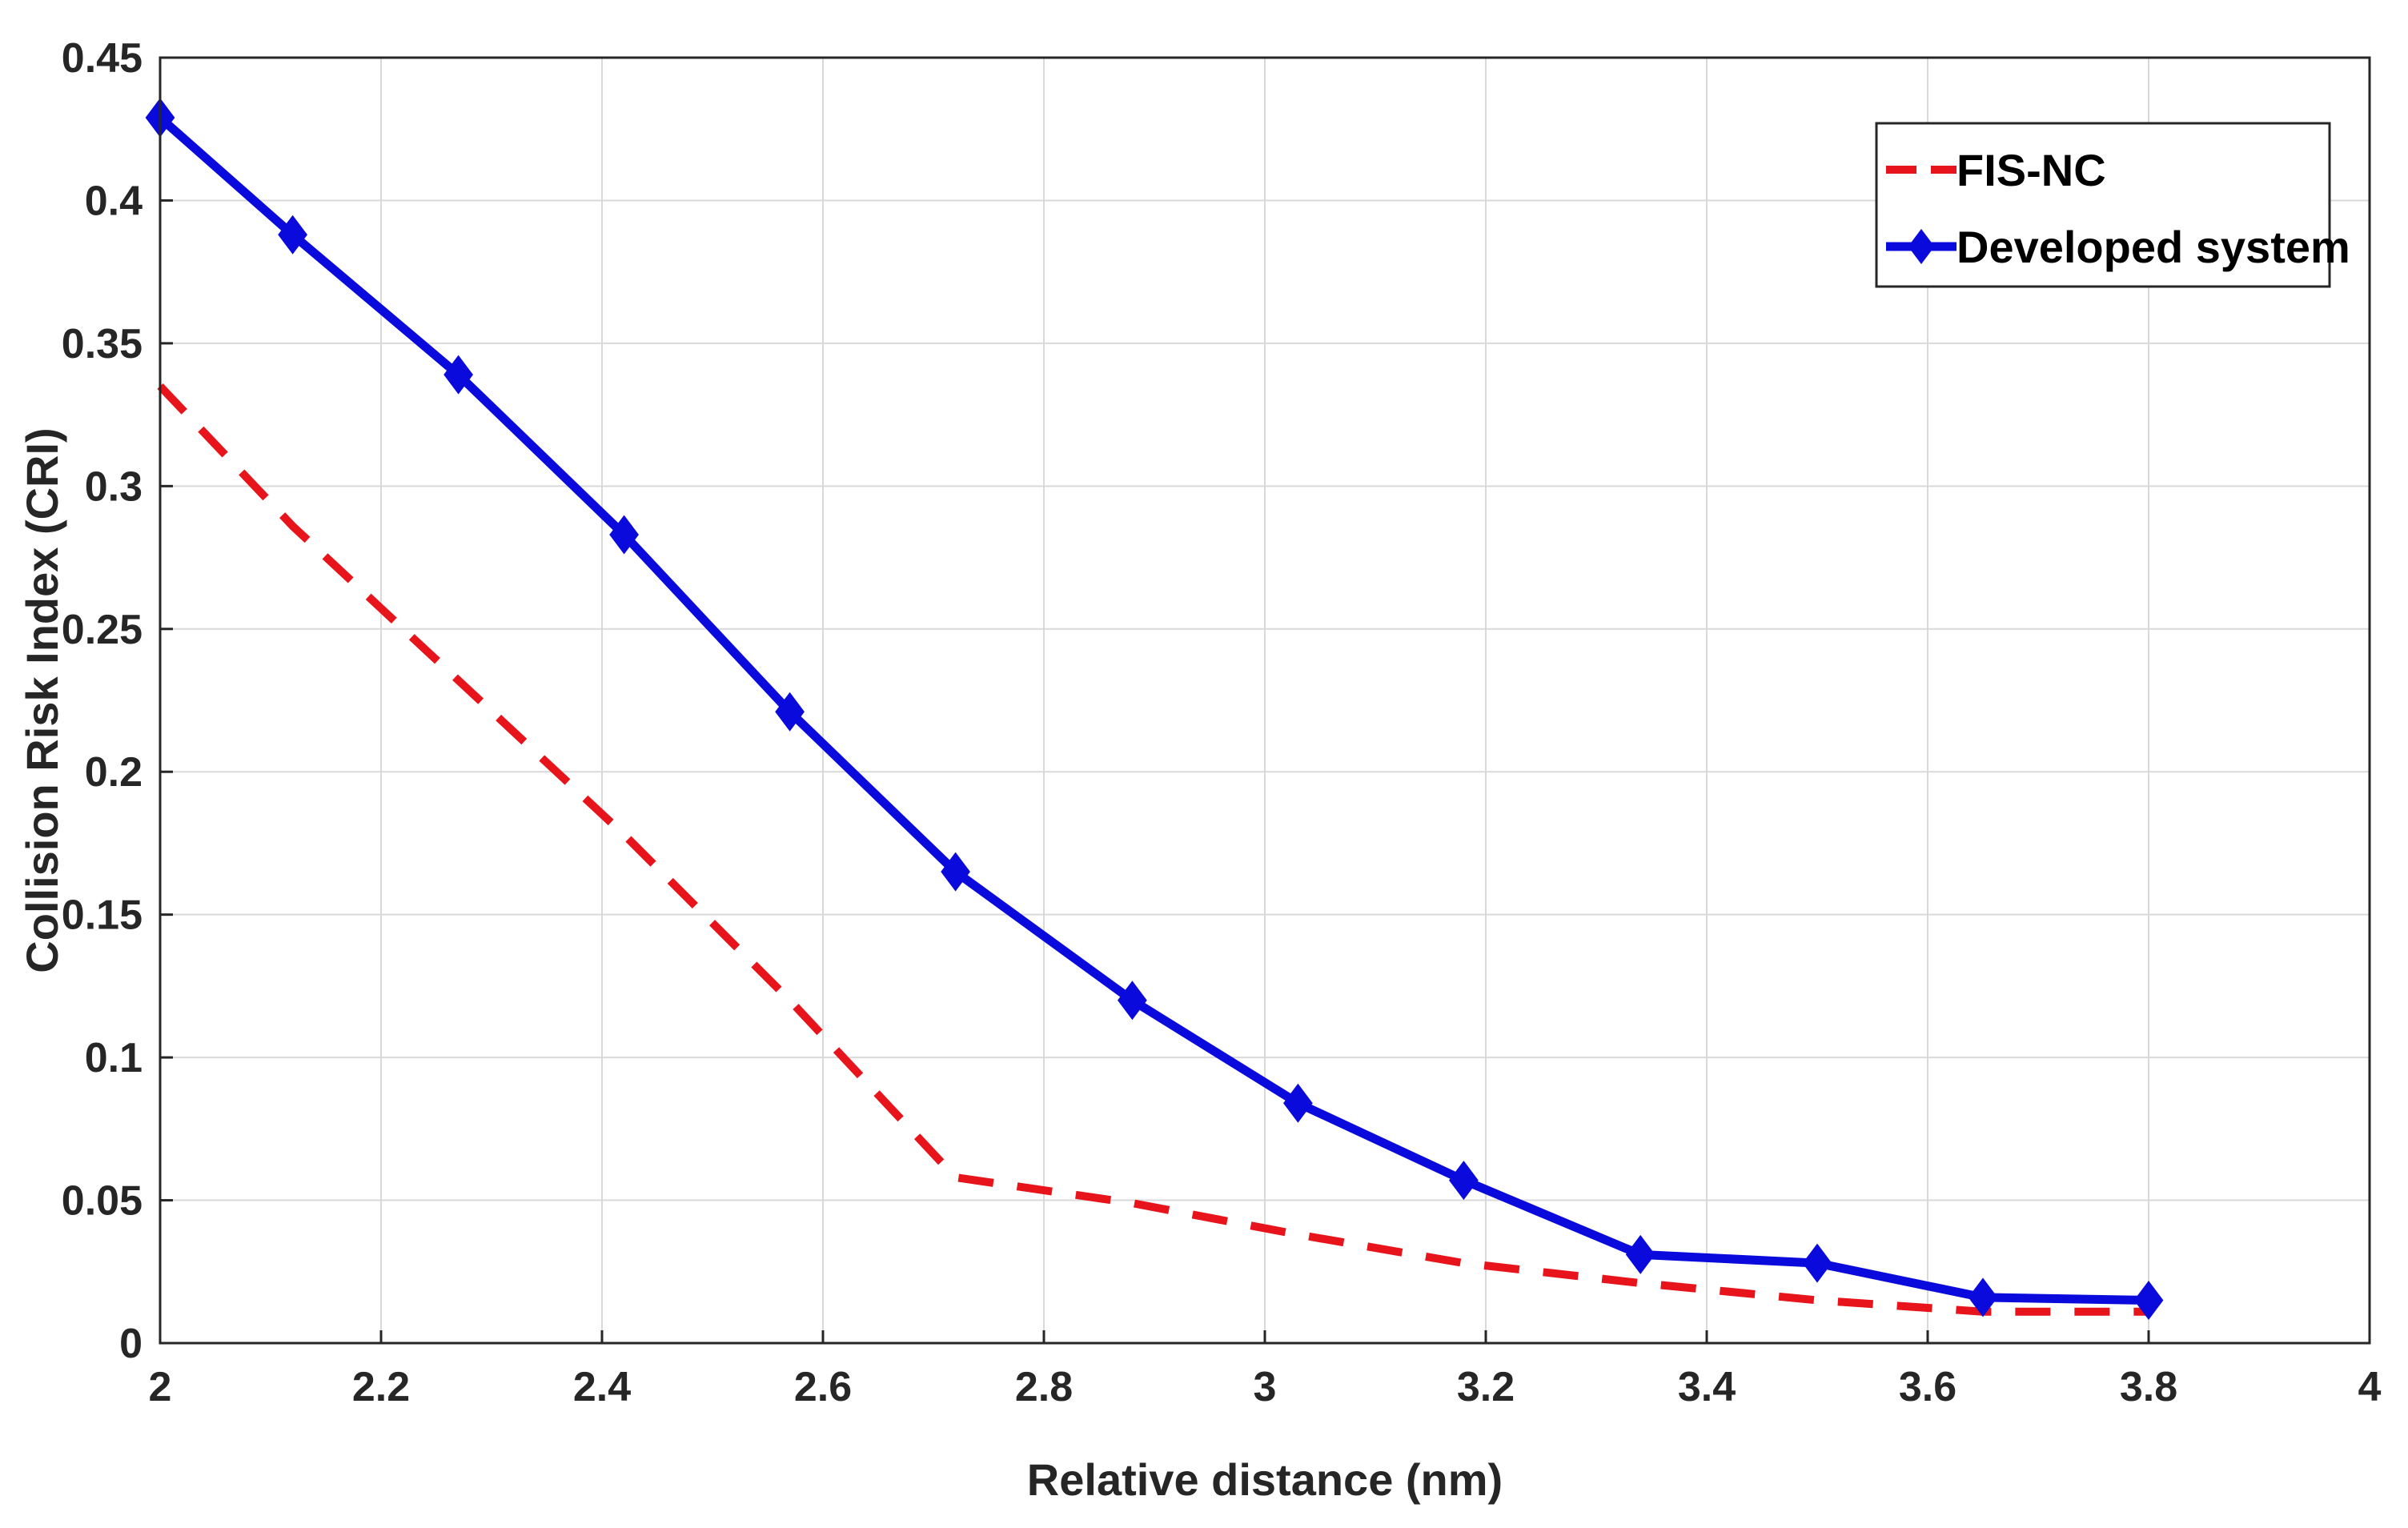 The image size is (2408, 1528). What do you see at coordinates (381, 1387) in the screenshot?
I see `x-tick-label: 2.2` at bounding box center [381, 1387].